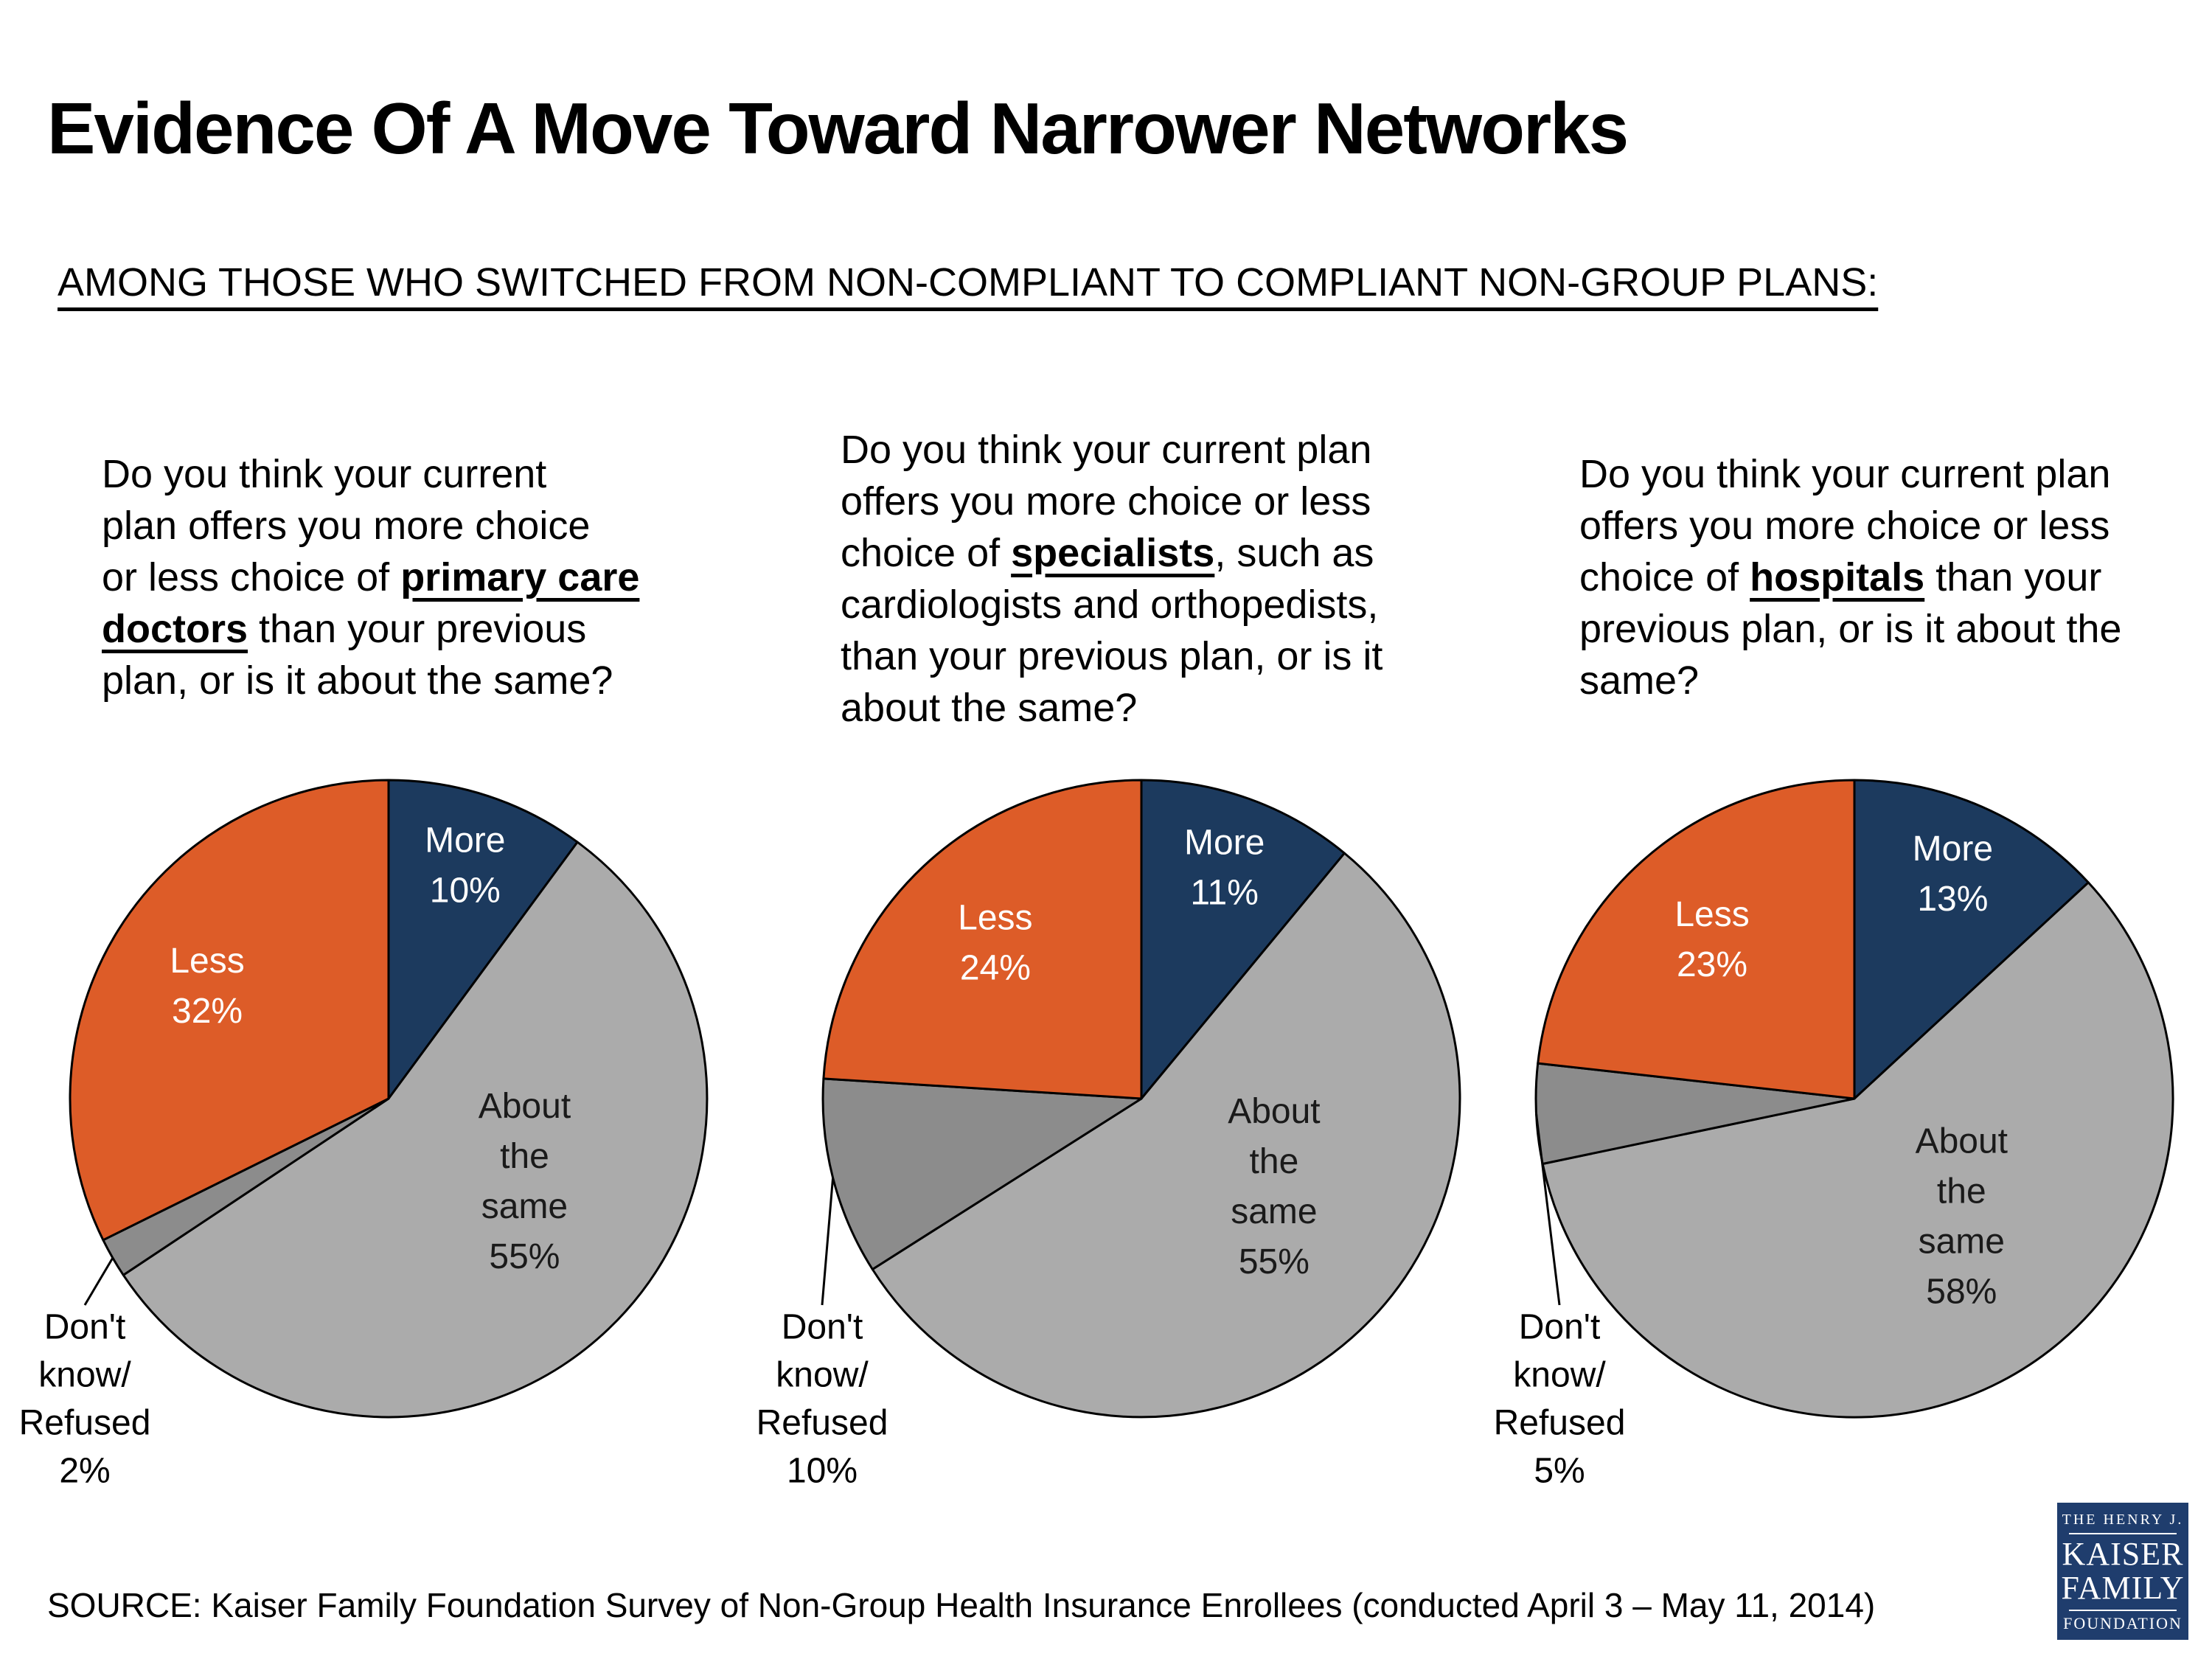  I want to click on question-key-term: doctors, so click(175, 629).